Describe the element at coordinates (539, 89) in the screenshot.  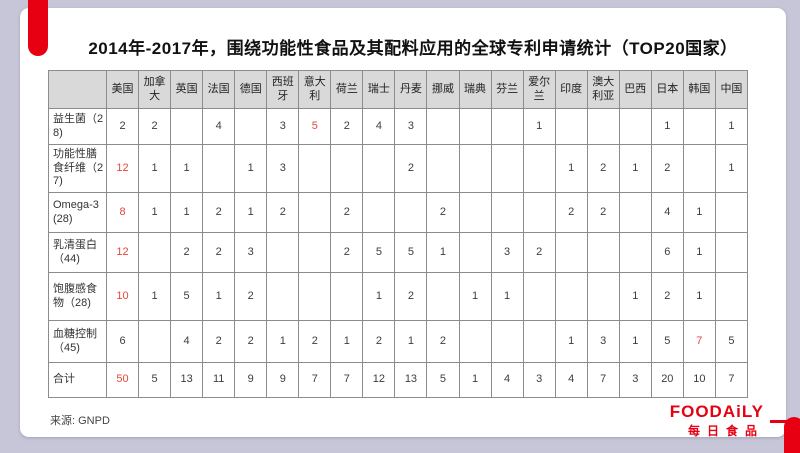
I see `column-header: 爱尔兰` at that location.